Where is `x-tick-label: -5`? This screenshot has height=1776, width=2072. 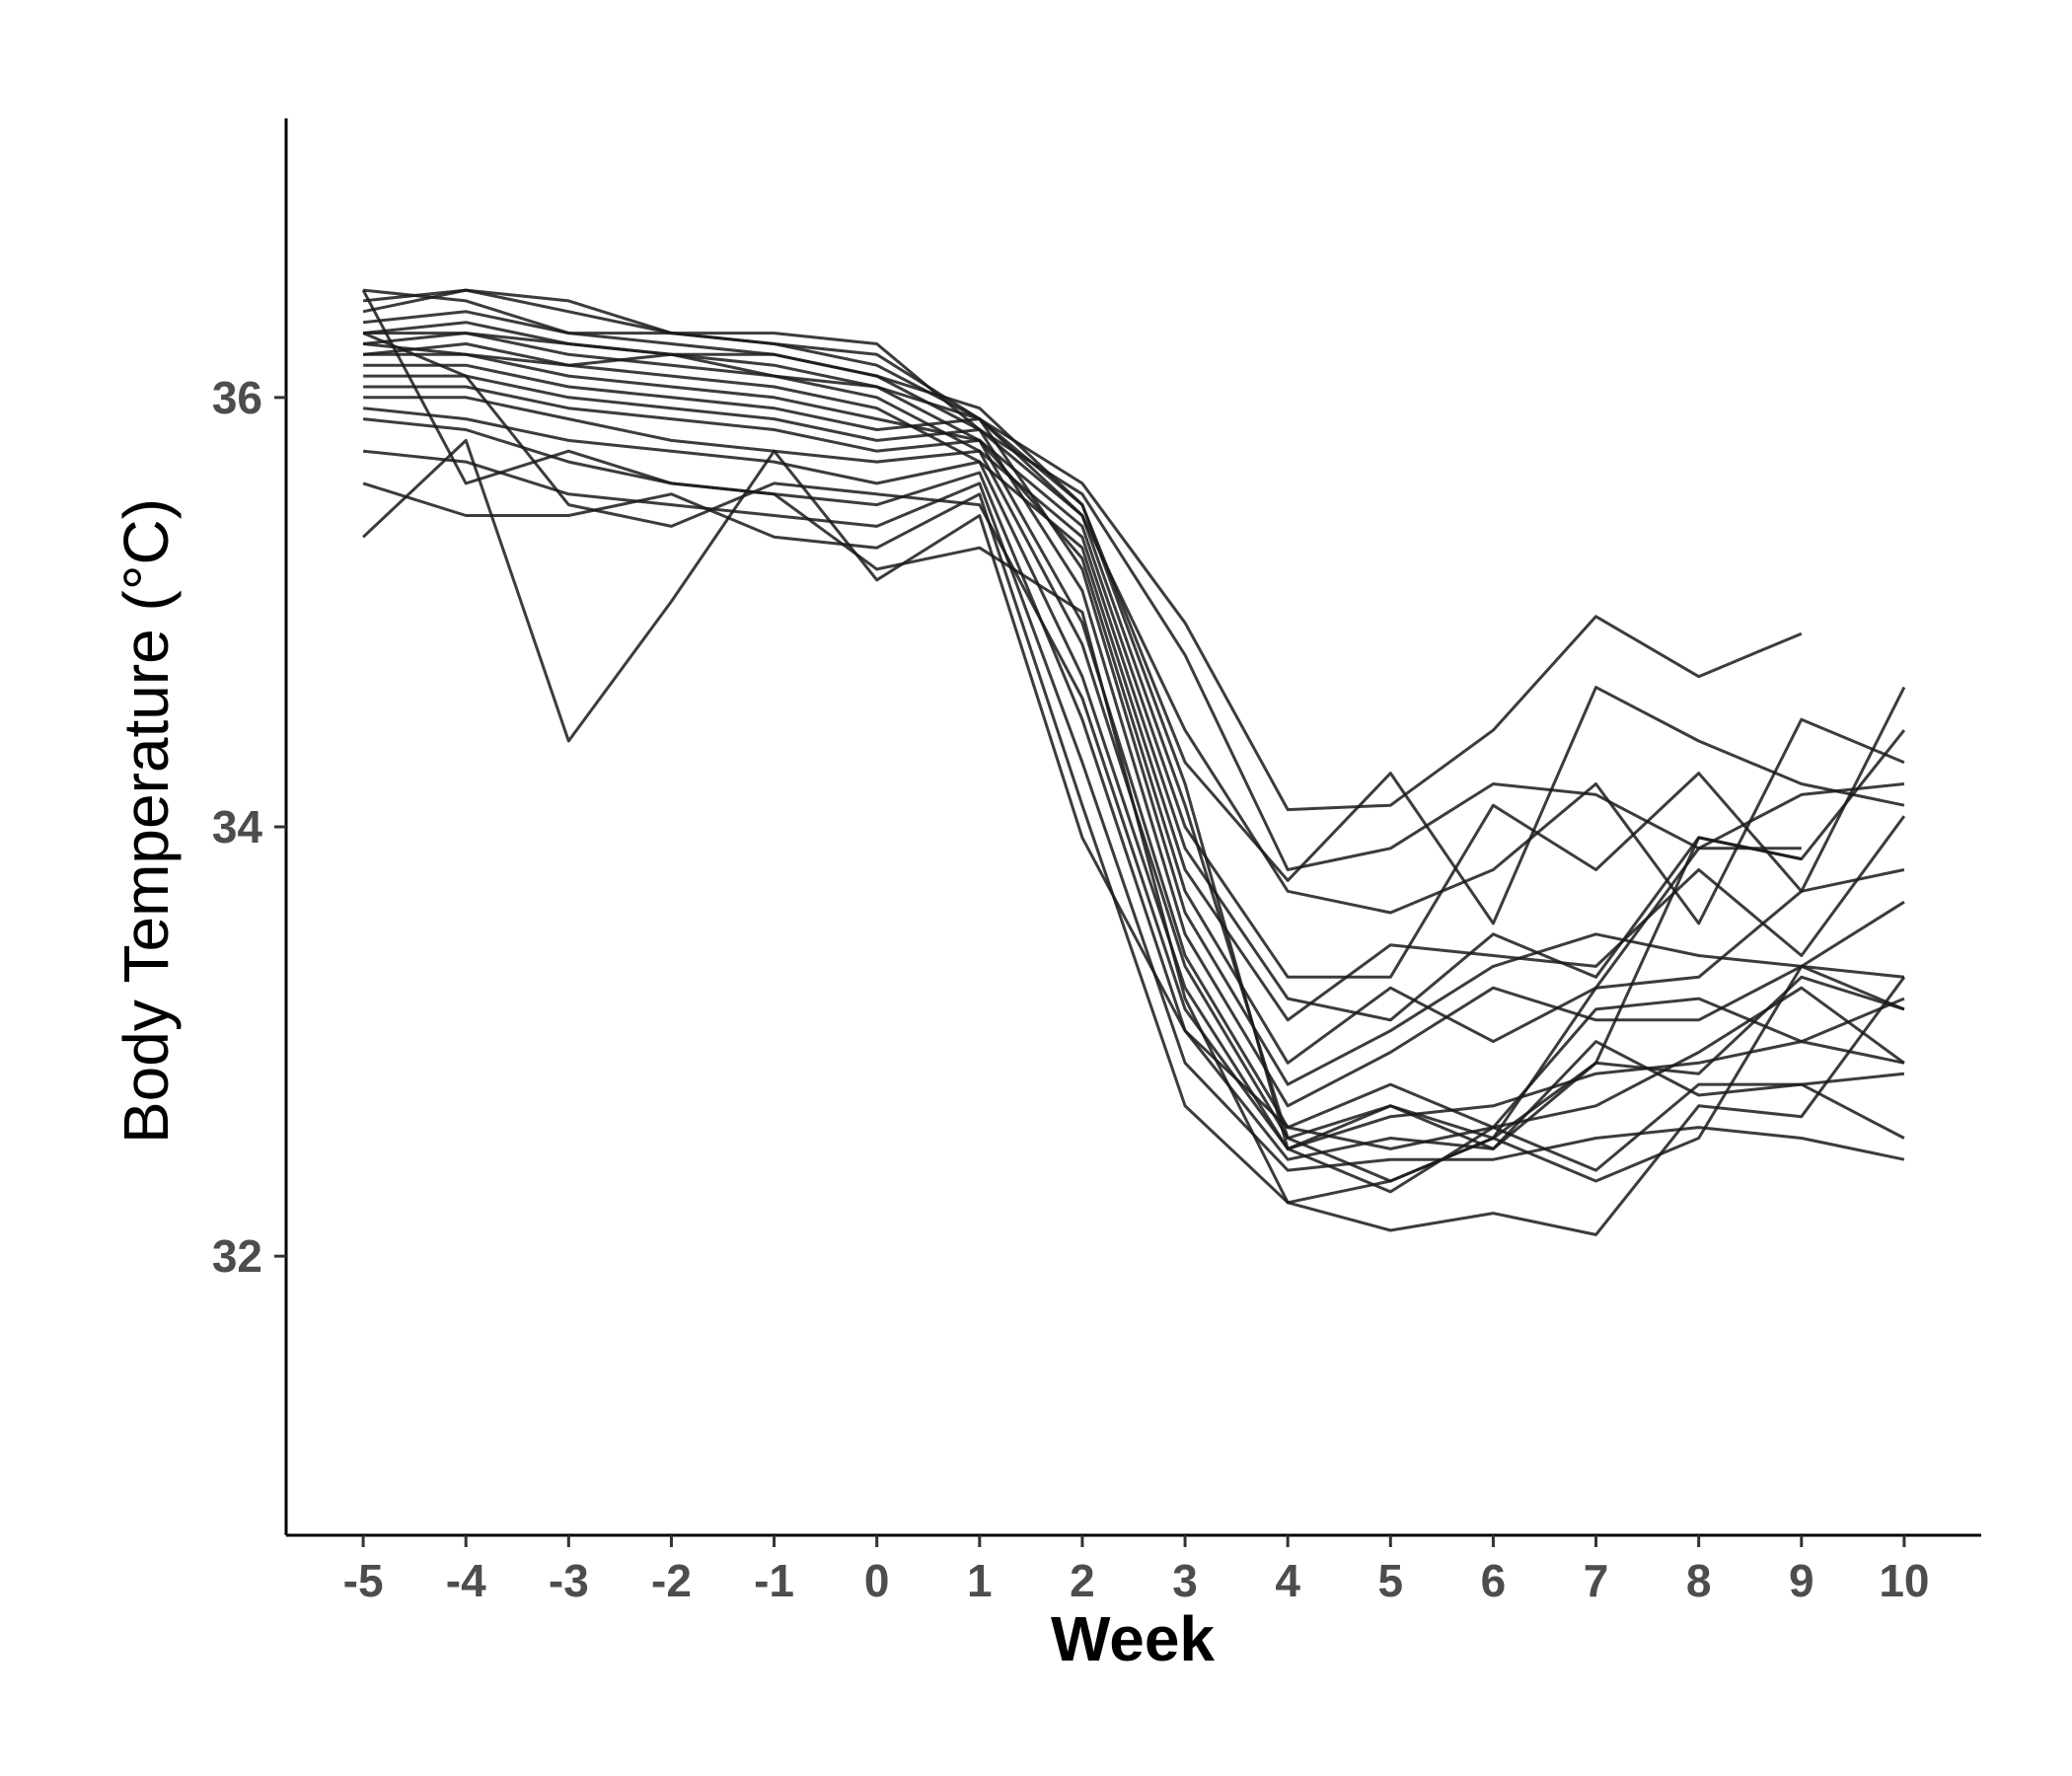
x-tick-label: -5 is located at coordinates (364, 1581).